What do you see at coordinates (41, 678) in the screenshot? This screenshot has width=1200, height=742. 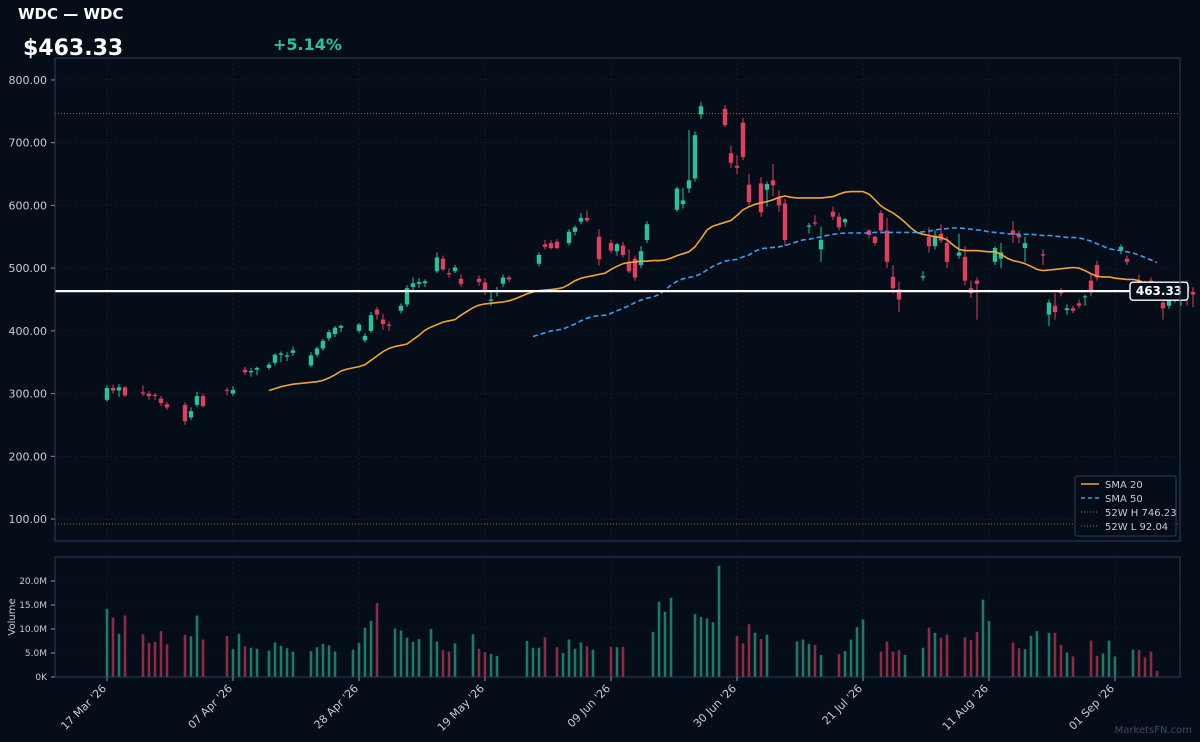 I see `volume-tick-label: 0K` at bounding box center [41, 678].